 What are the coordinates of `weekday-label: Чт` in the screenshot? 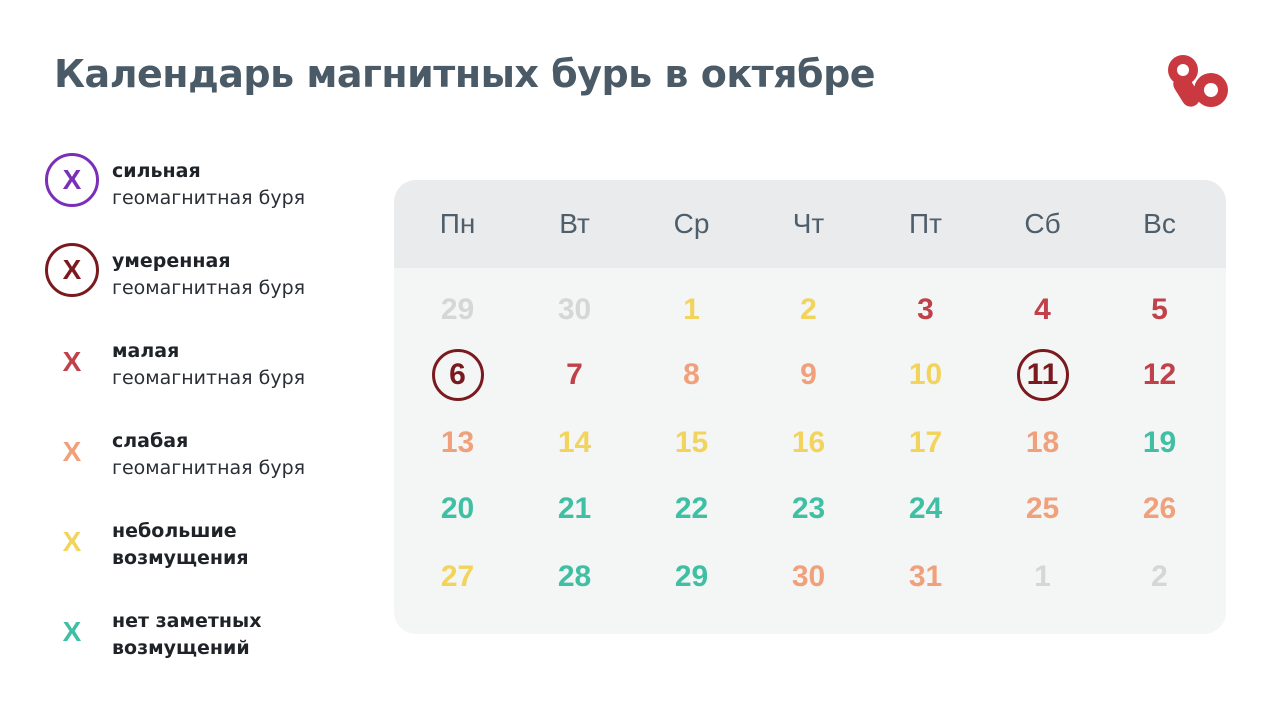 It's located at (808, 223).